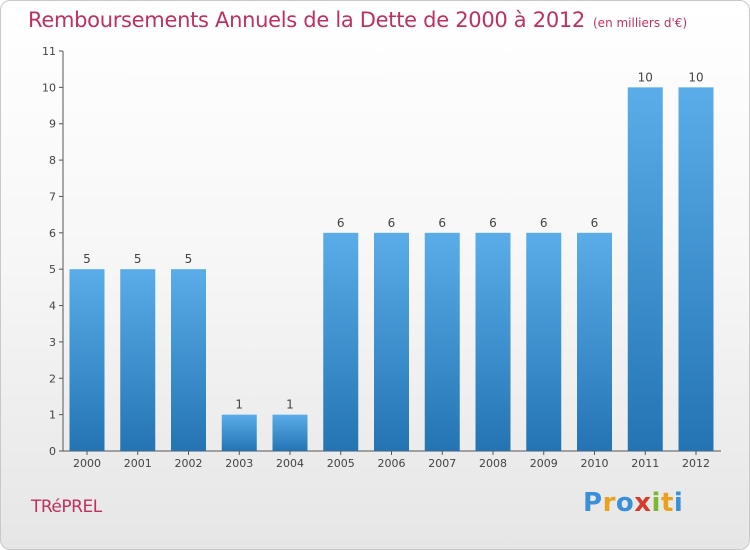 The width and height of the screenshot is (750, 550). I want to click on bar-2003, so click(239, 432).